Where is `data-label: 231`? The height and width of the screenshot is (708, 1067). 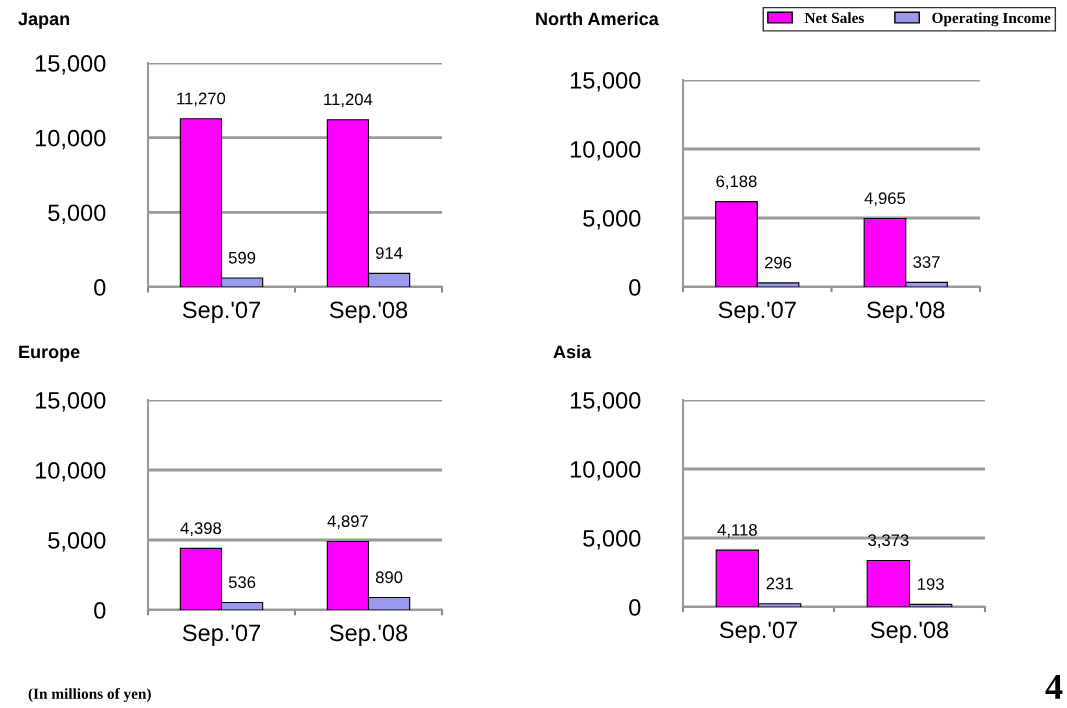
data-label: 231 is located at coordinates (779, 583).